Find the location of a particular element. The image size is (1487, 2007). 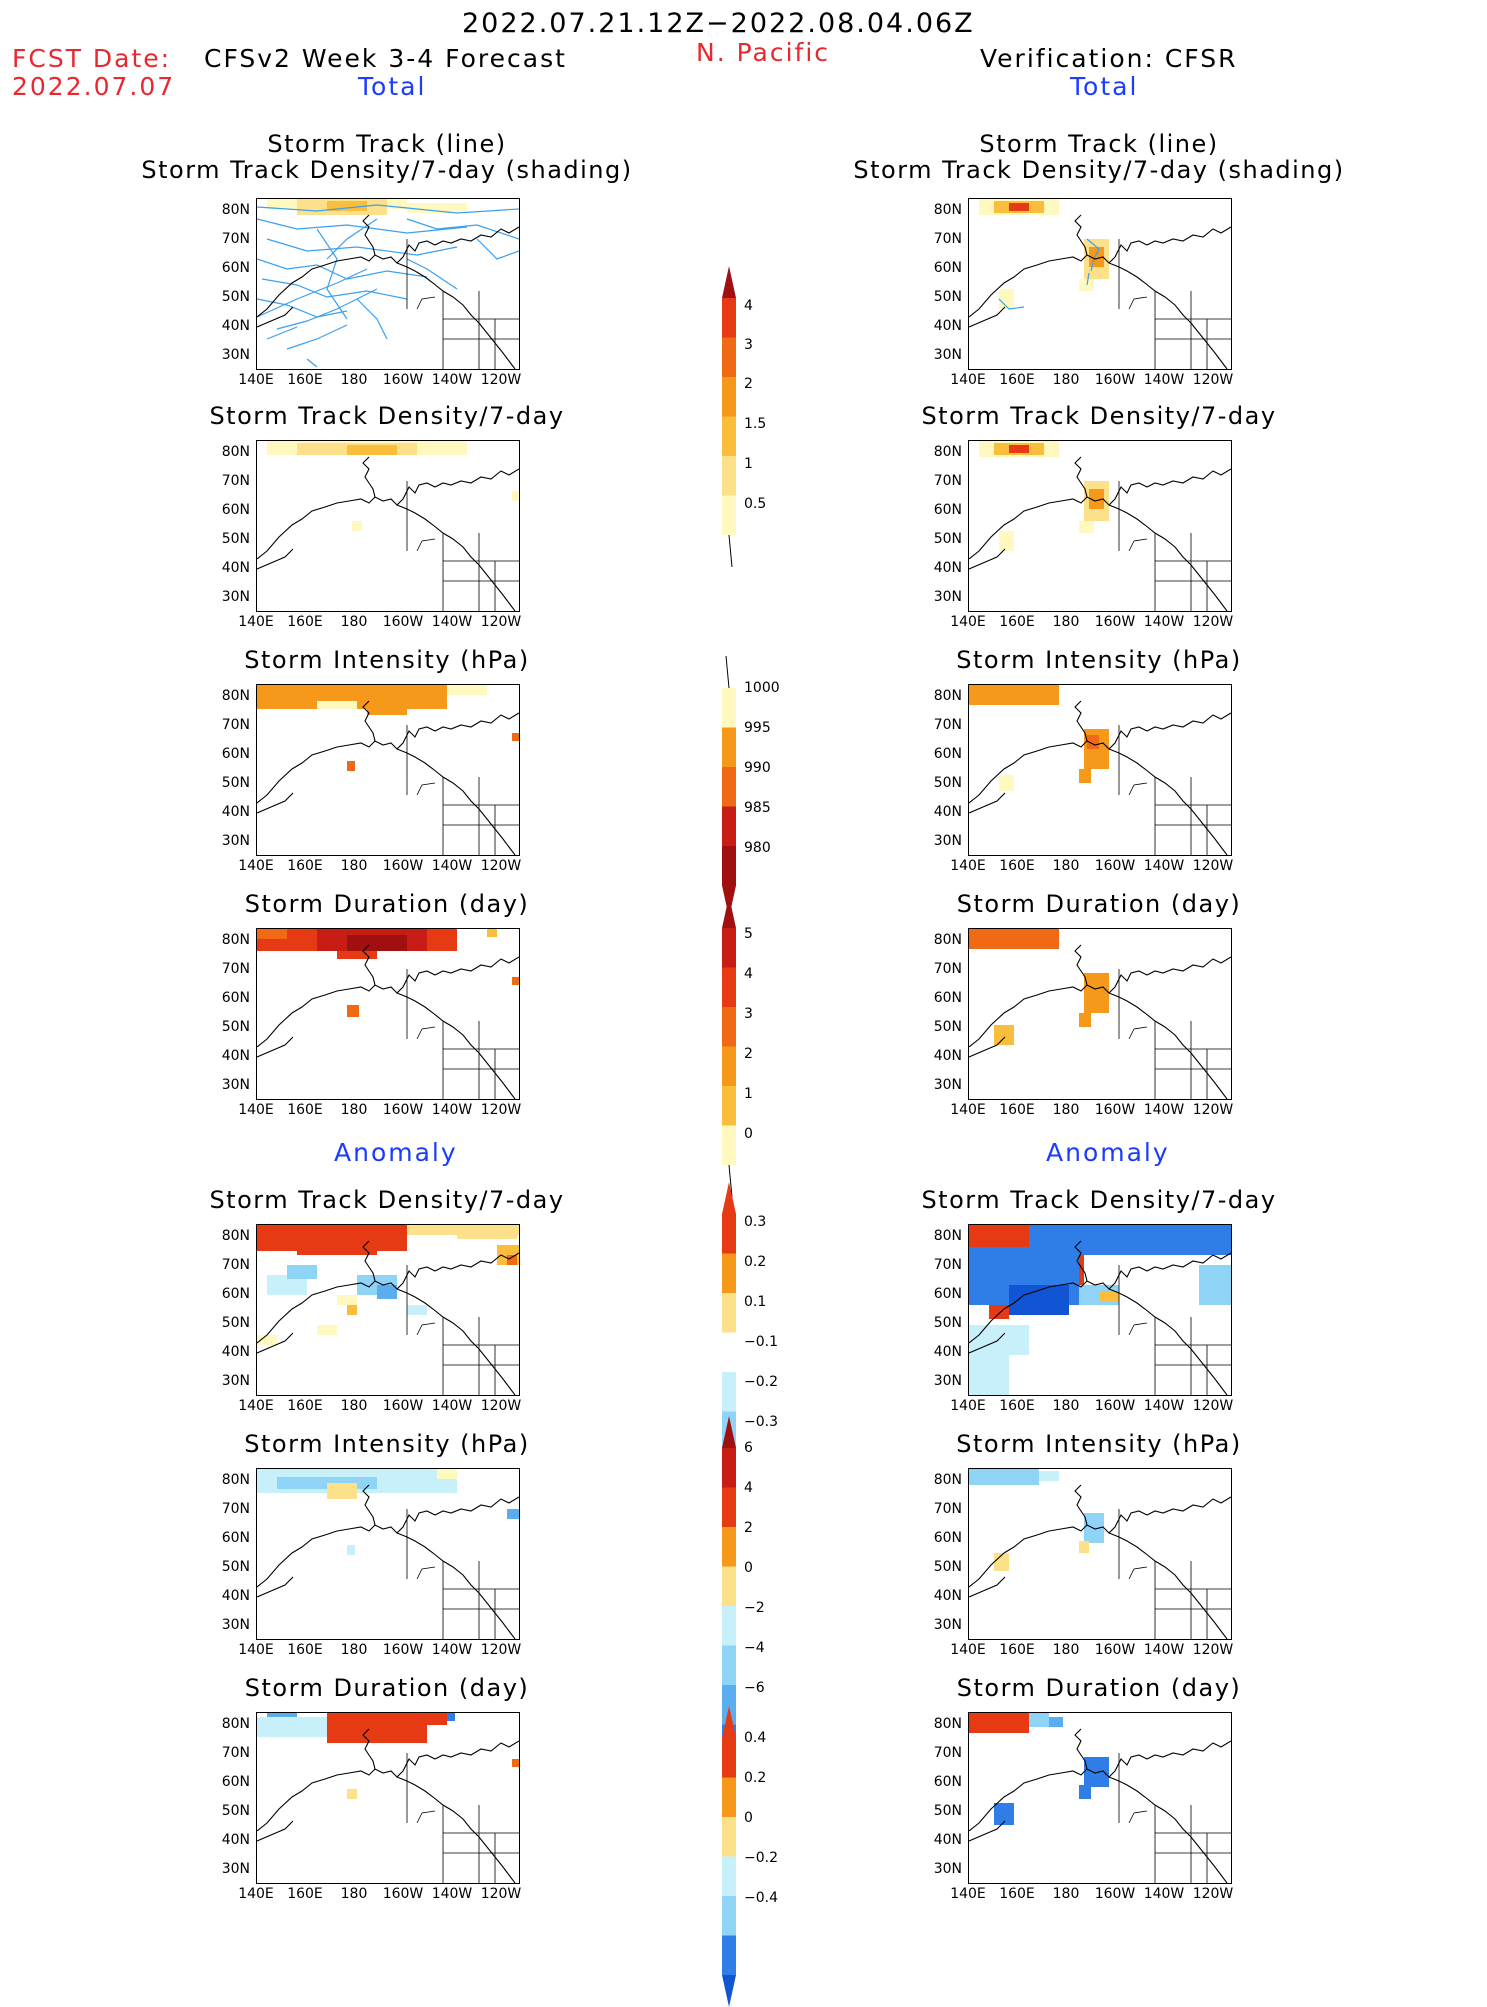

right-anomaly-label: Anomaly is located at coordinates (1108, 1152).